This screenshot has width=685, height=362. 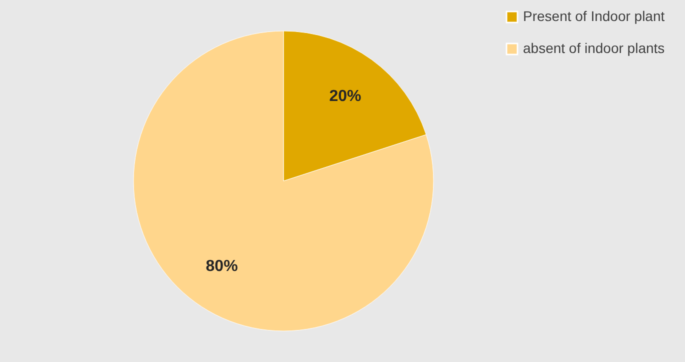 I want to click on data-label: 20%, so click(x=345, y=97).